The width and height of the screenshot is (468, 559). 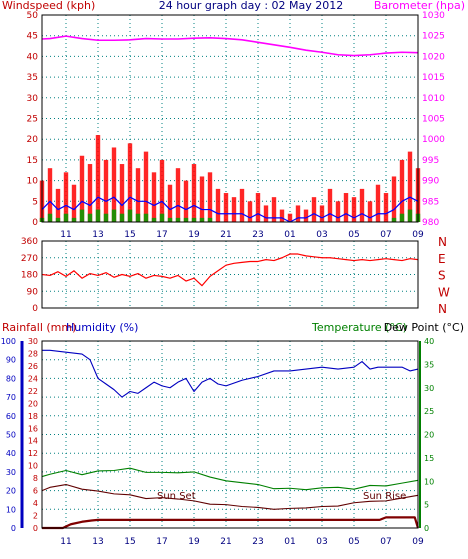 I want to click on chart1-ytick-0: 0, so click(x=35, y=223).